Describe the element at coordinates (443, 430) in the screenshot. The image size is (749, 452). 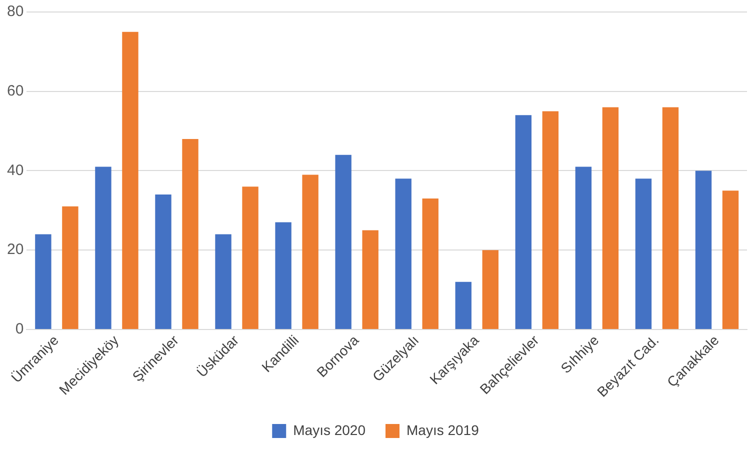
I see `legend-label: Mayıs 2019` at that location.